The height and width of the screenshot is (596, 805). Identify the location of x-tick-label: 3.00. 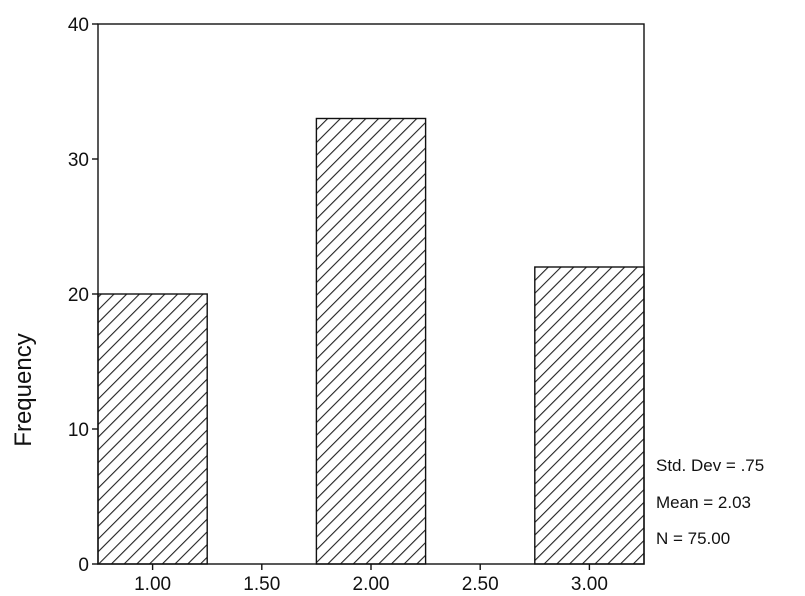
(589, 584).